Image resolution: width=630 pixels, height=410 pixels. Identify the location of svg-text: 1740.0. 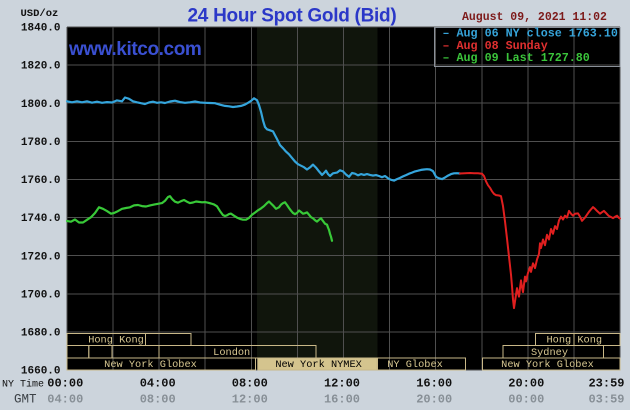
(41, 219).